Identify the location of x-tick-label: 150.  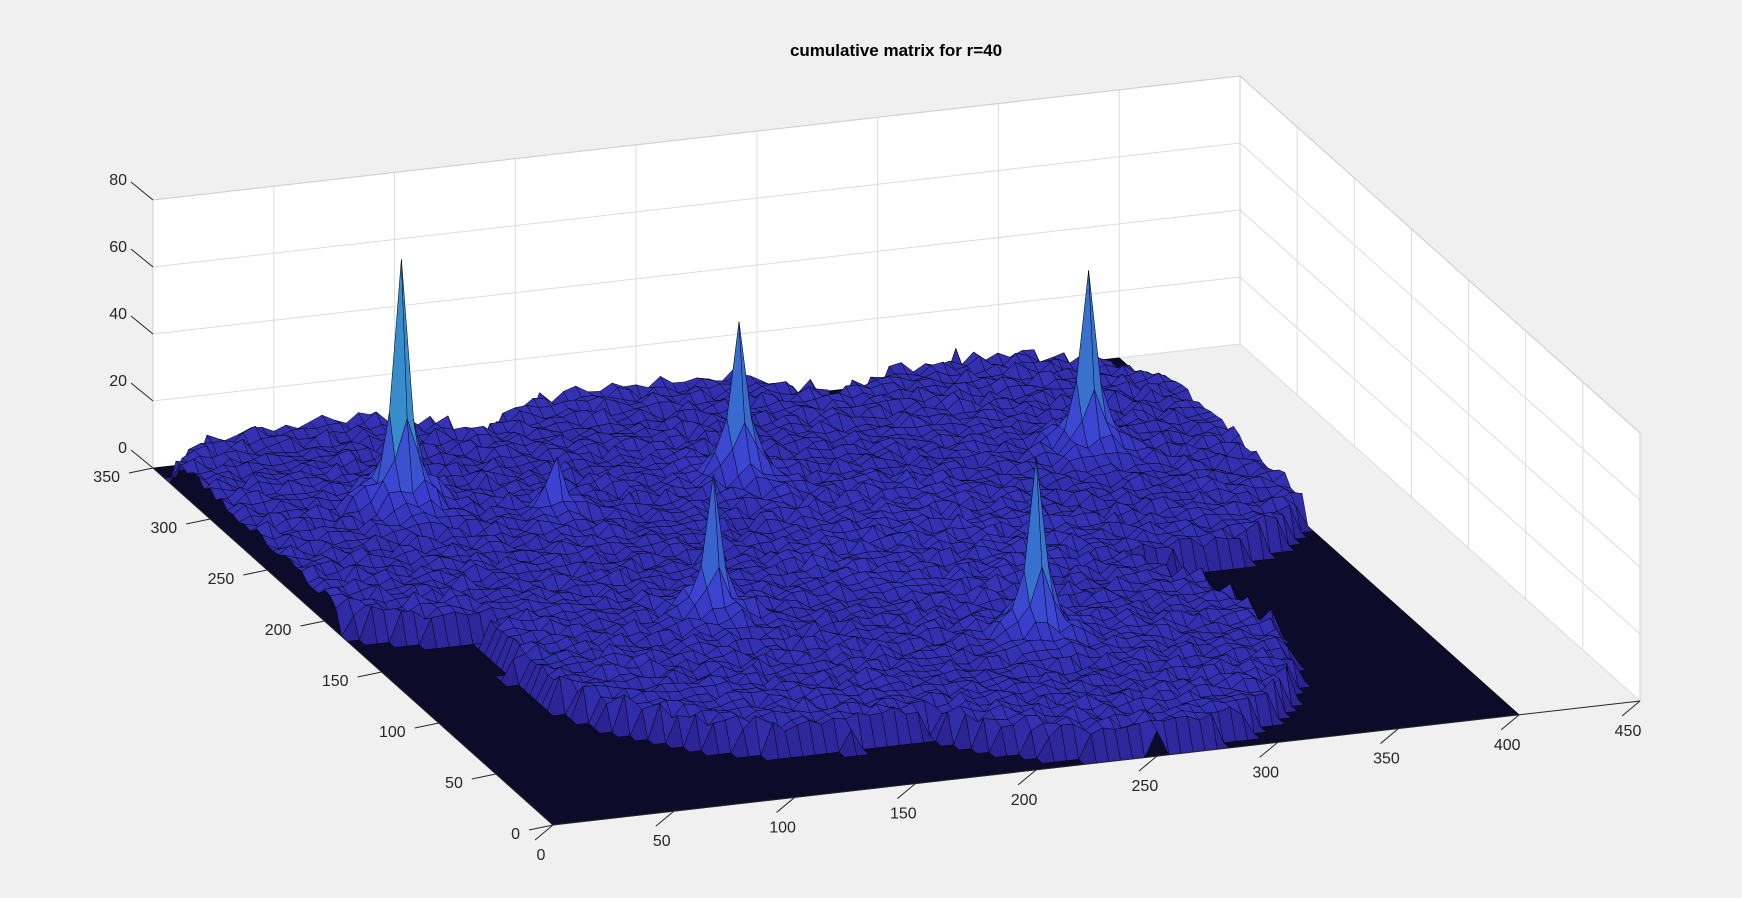
(903, 814).